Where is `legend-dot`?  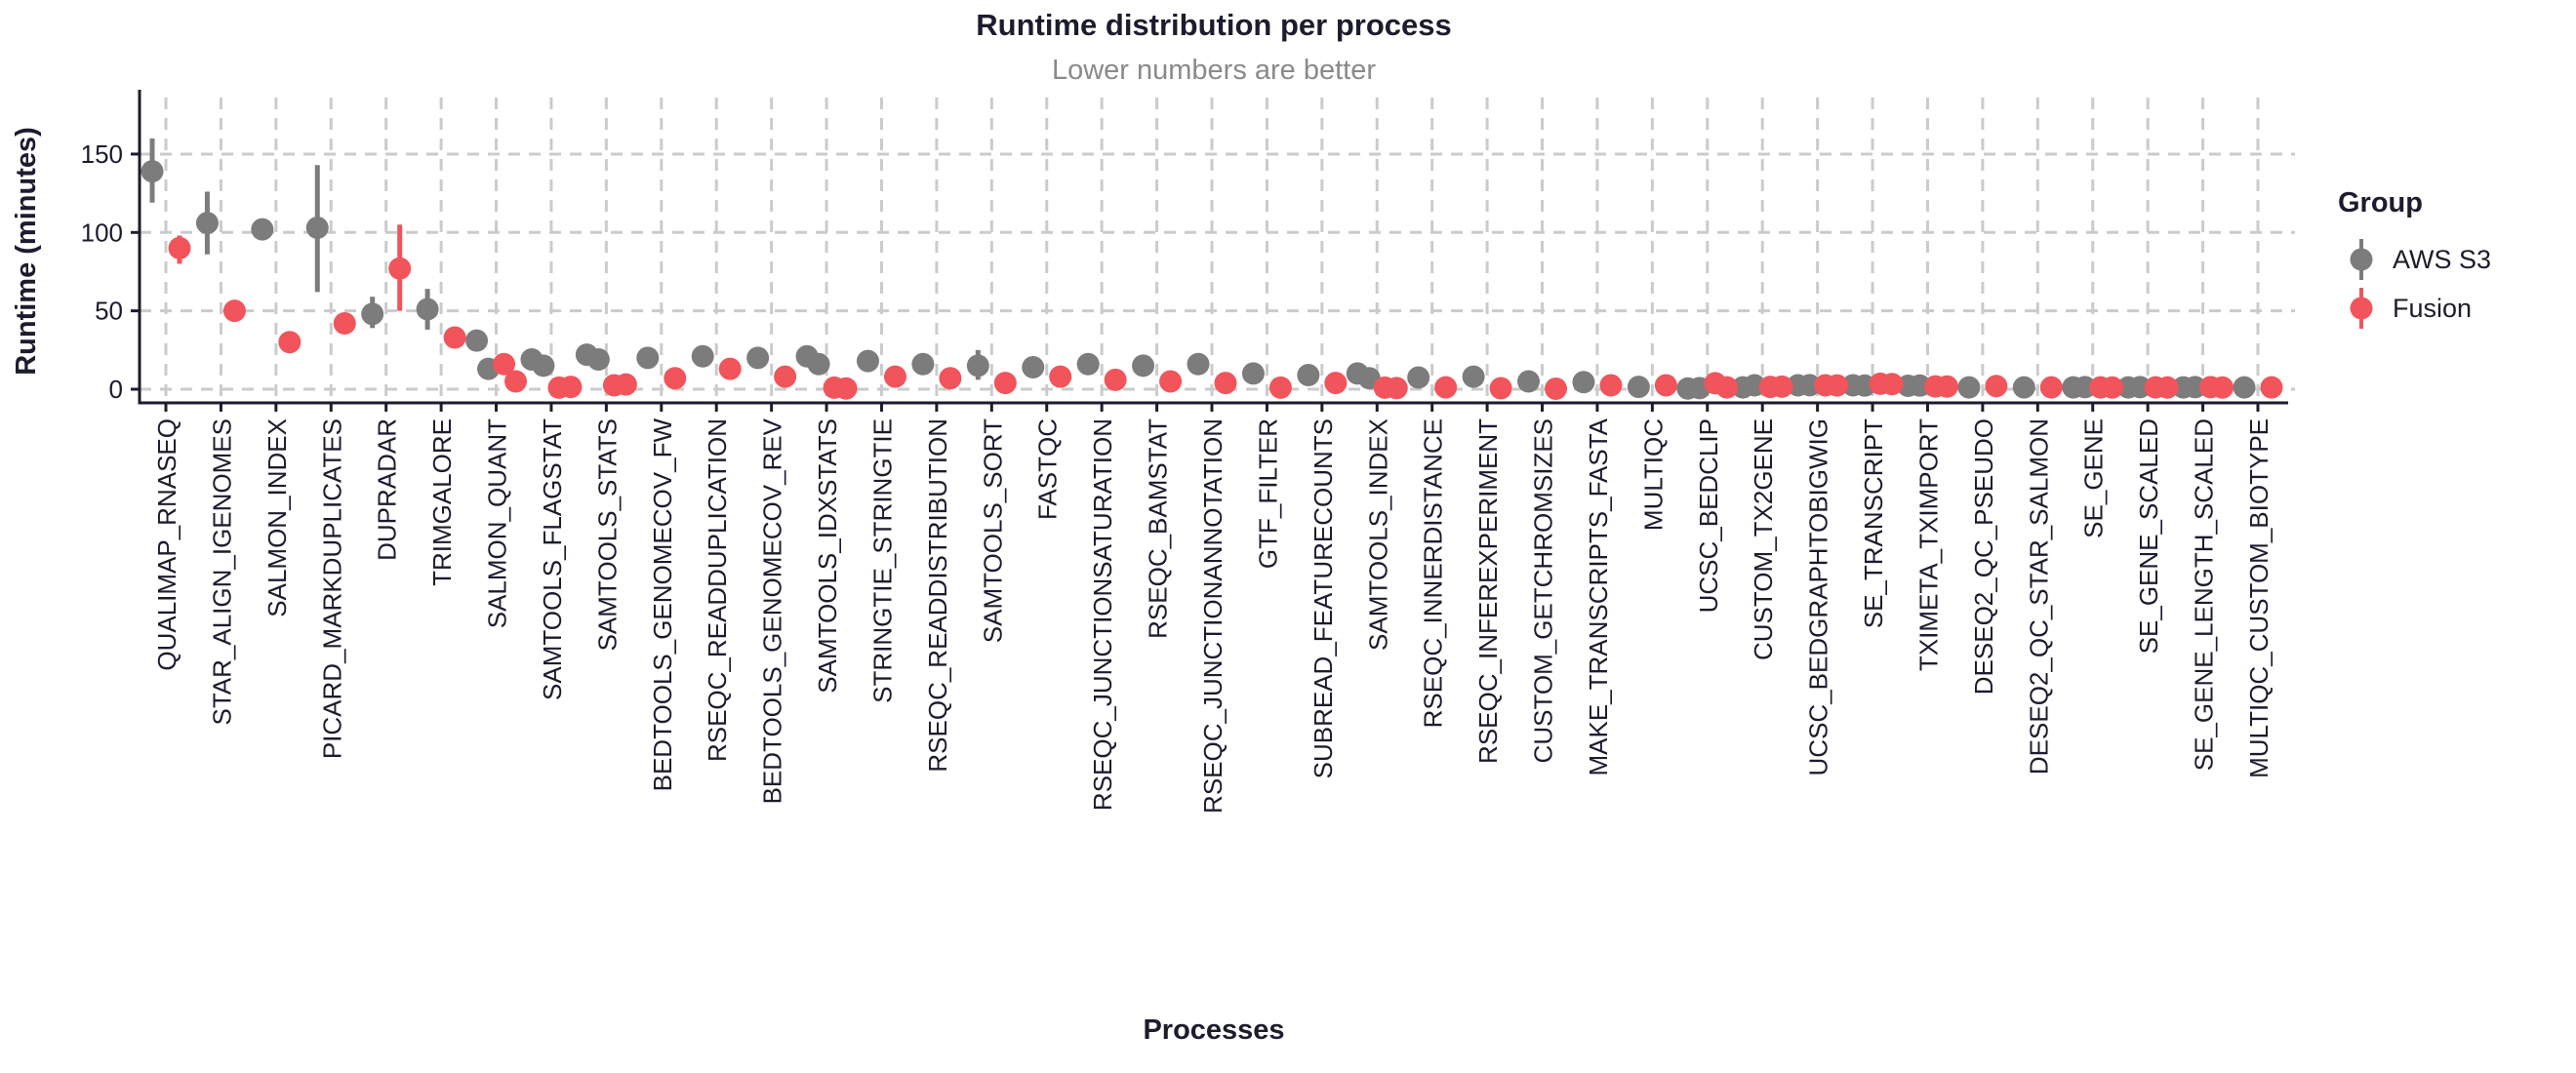 legend-dot is located at coordinates (2361, 308).